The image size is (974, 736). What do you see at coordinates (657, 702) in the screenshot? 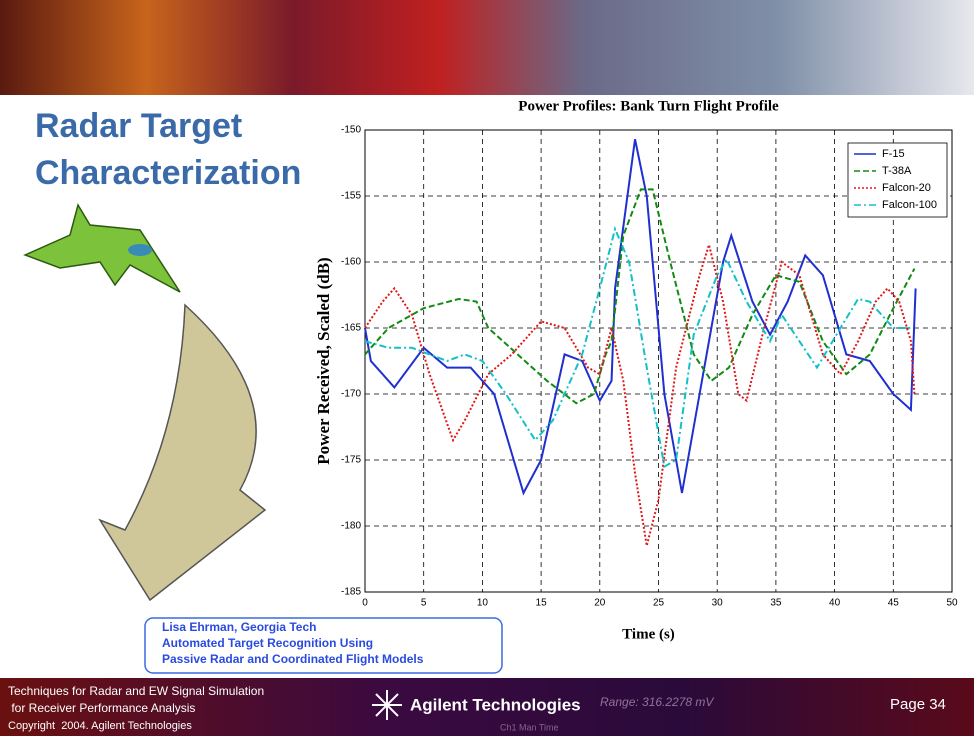
I see `banner-text: Range: 316.2278 mV` at bounding box center [657, 702].